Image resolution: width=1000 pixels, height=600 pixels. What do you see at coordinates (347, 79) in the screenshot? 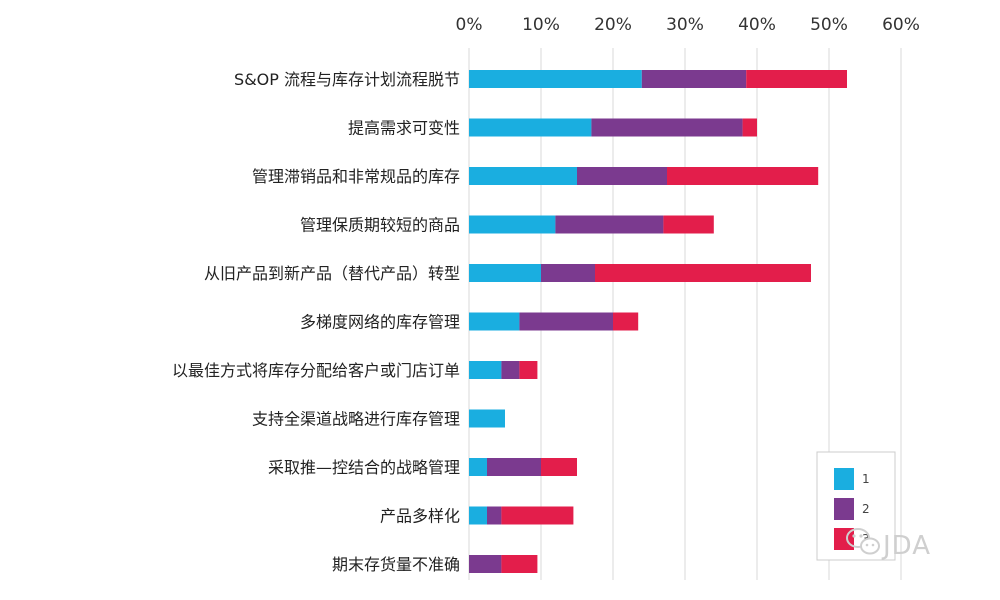
I see `category-label: S&OP 流程与库存计划流程脱节` at bounding box center [347, 79].